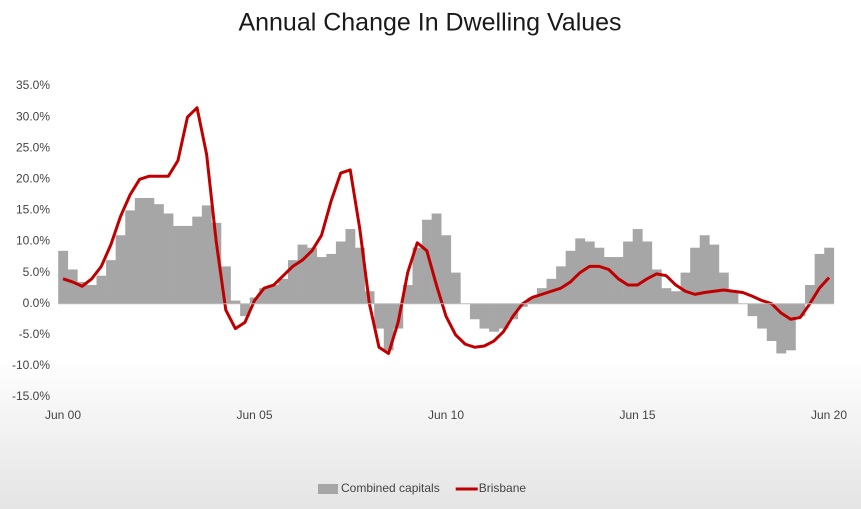 The image size is (861, 509). What do you see at coordinates (37, 272) in the screenshot?
I see `y-tick-label: 5.0%` at bounding box center [37, 272].